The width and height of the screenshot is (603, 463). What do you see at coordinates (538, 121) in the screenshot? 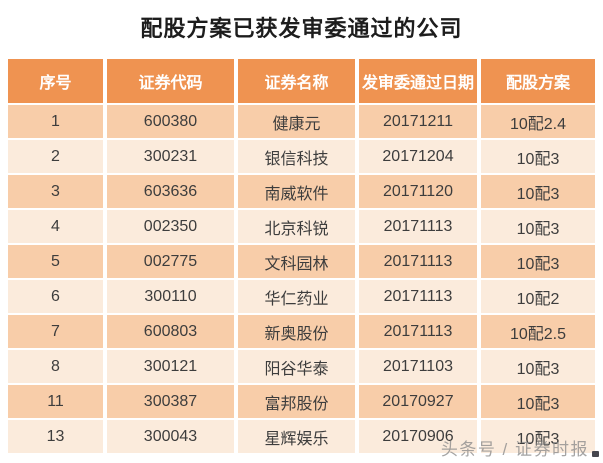
I see `cell-plan: 10配2.4` at bounding box center [538, 121].